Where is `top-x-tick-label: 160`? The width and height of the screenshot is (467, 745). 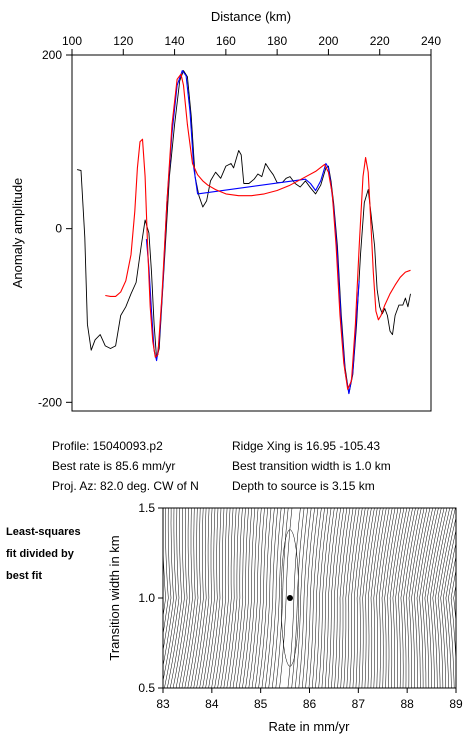 top-x-tick-label: 160 is located at coordinates (226, 41).